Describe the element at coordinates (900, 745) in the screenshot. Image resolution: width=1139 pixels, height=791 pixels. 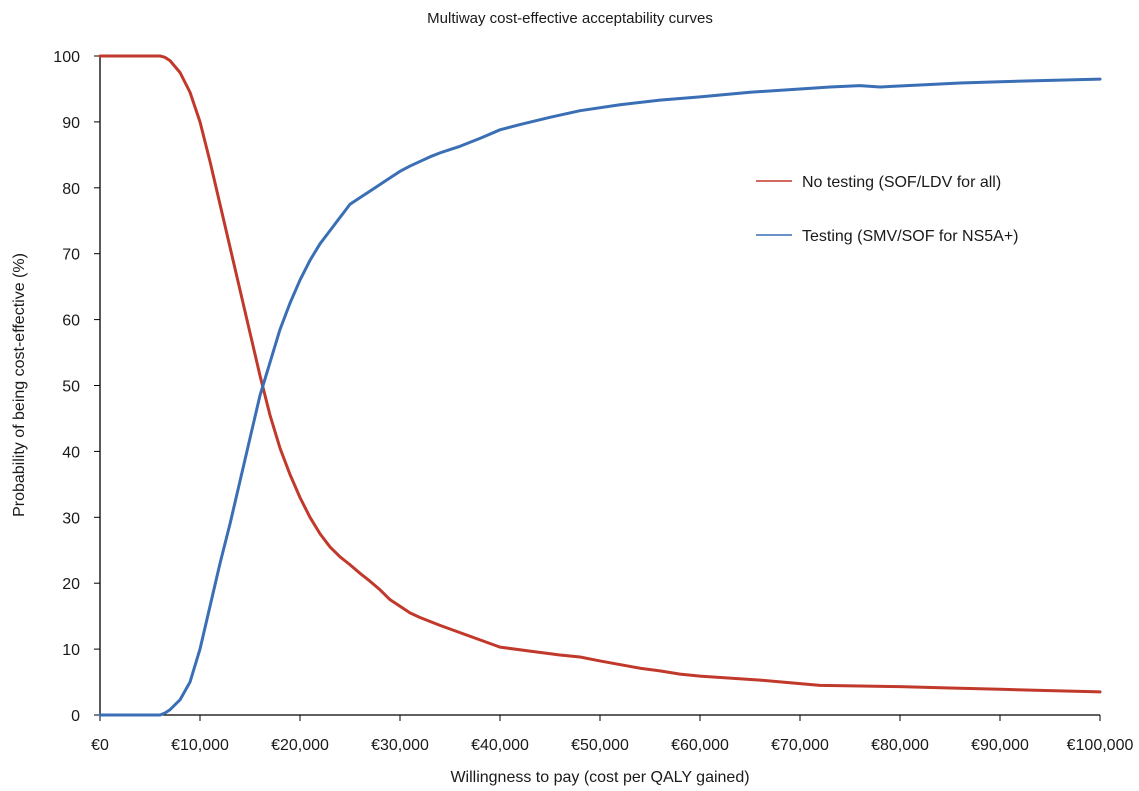
I see `x-tick-label: €80,000` at that location.